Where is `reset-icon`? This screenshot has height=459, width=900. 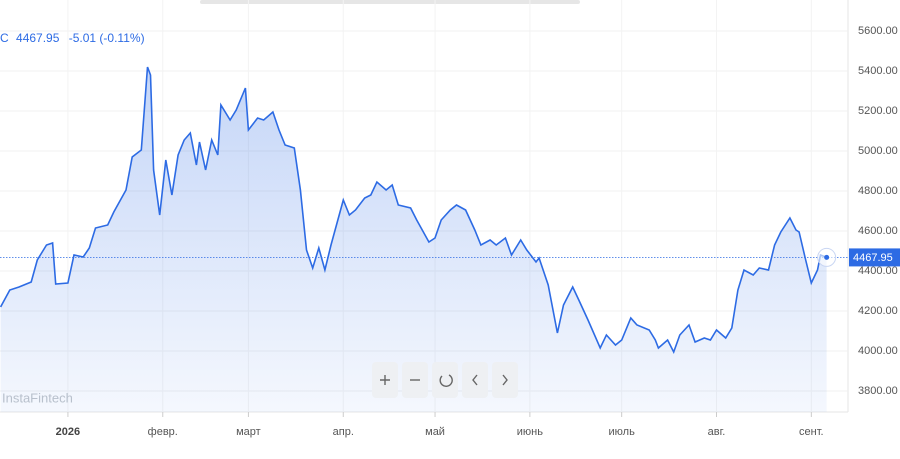 reset-icon is located at coordinates (446, 380).